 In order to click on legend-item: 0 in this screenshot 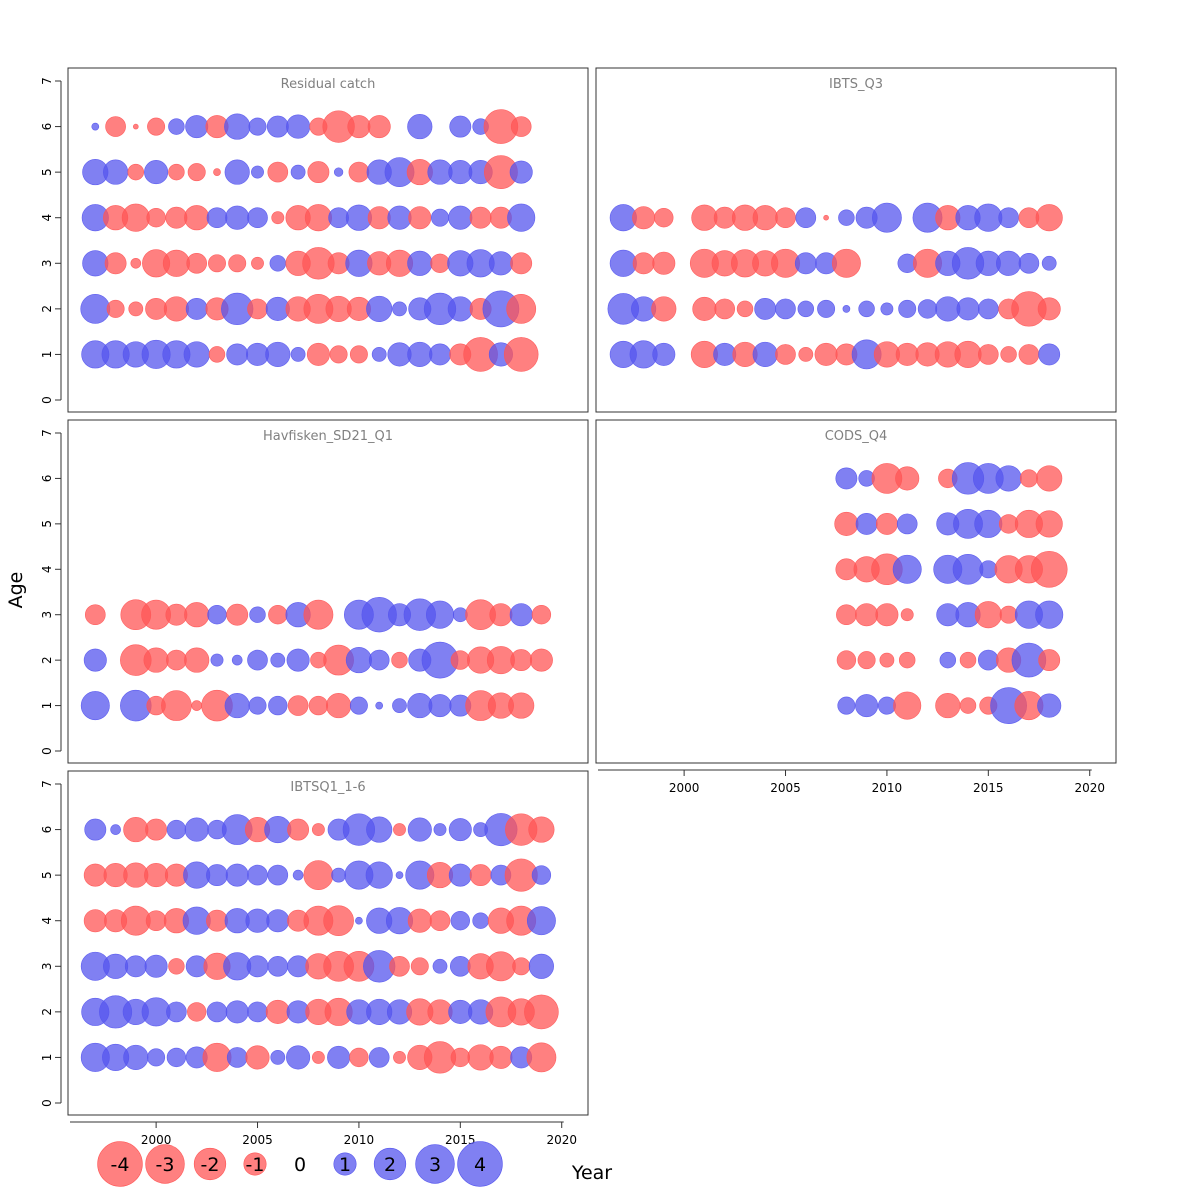, I will do `click(300, 1165)`.